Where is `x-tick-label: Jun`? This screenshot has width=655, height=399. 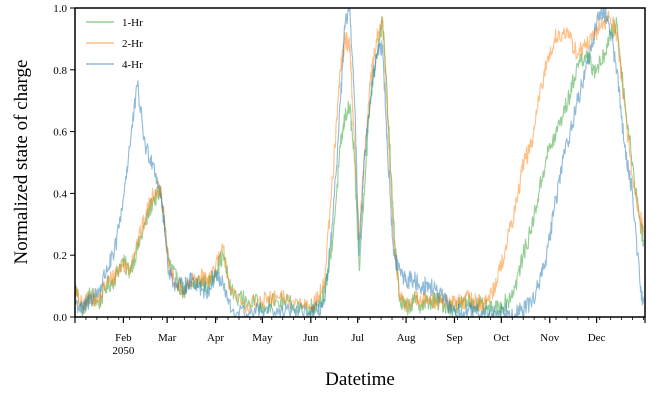 x-tick-label: Jun is located at coordinates (311, 338).